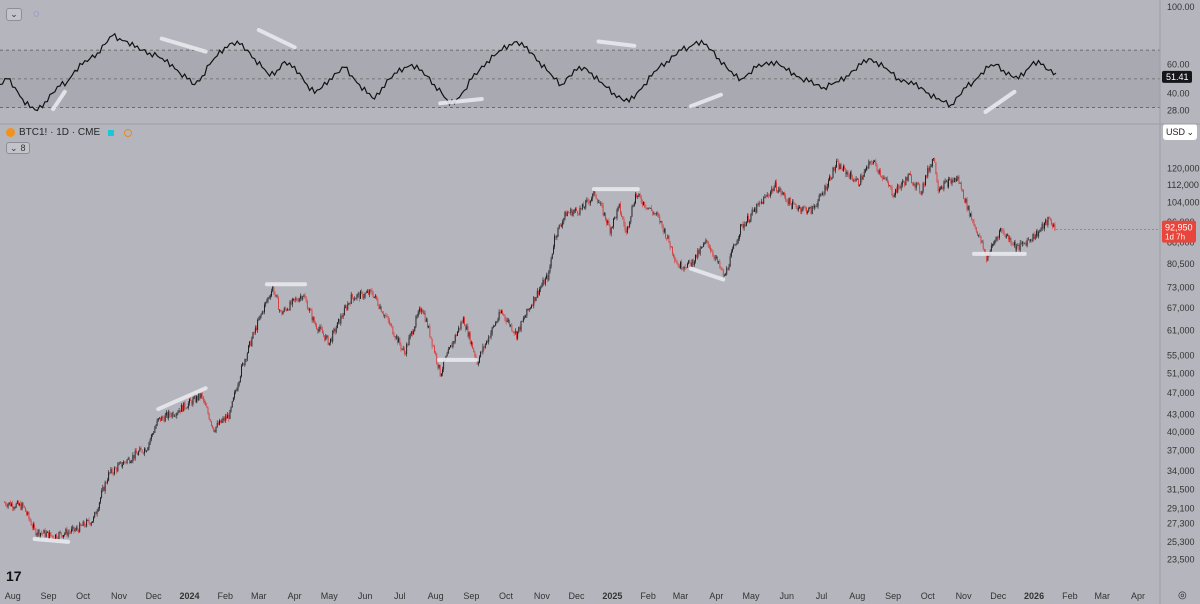 This screenshot has height=604, width=1200. What do you see at coordinates (69, 132) in the screenshot?
I see `symbol-header: BTC1! · 1D · CME` at bounding box center [69, 132].